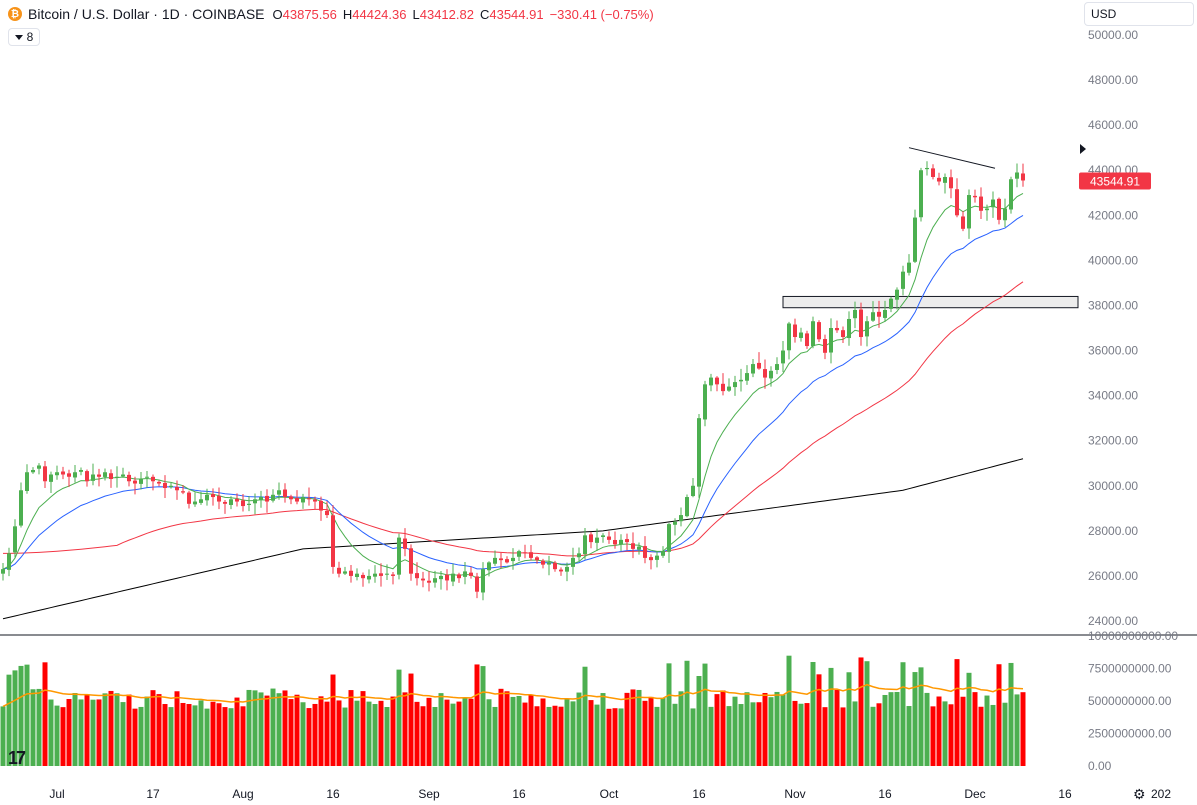 Image resolution: width=1197 pixels, height=805 pixels. What do you see at coordinates (1115, 181) in the screenshot?
I see `last-price-badge` at bounding box center [1115, 181].